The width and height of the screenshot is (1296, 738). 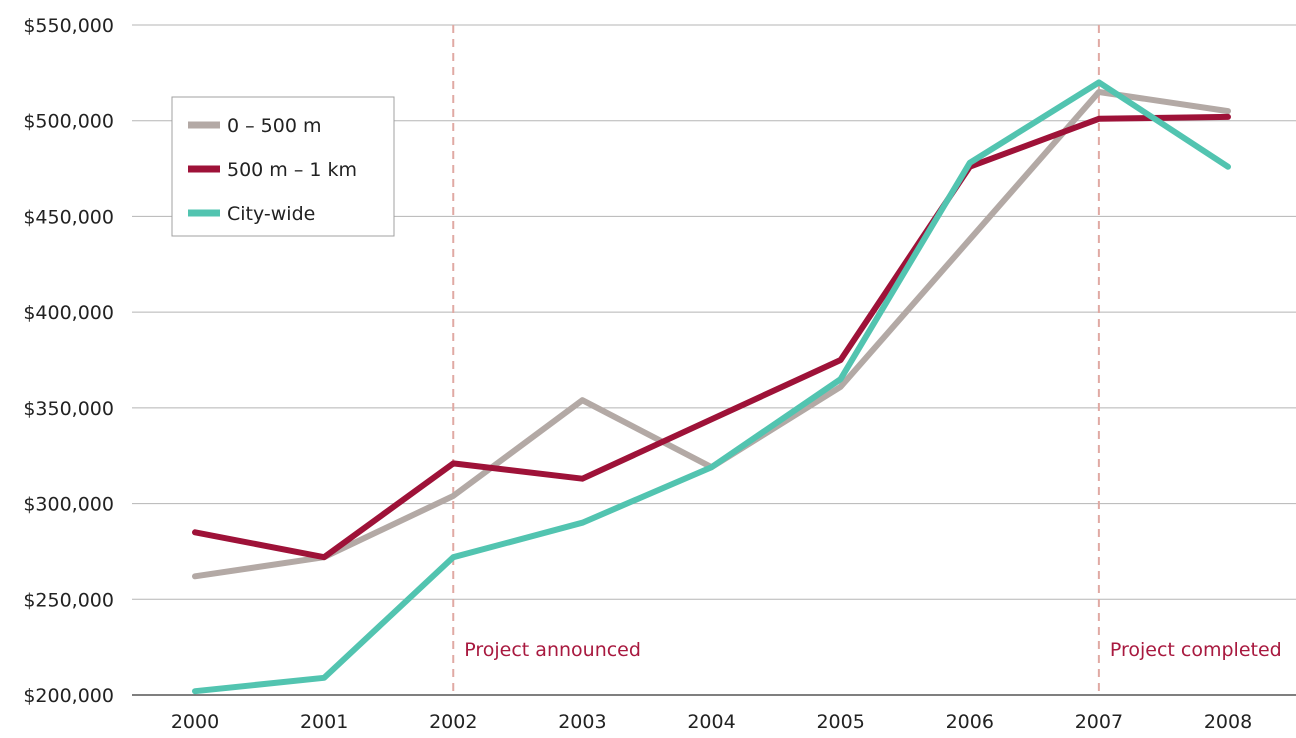 What do you see at coordinates (68, 26) in the screenshot?
I see `y-tick-label: $550,000` at bounding box center [68, 26].